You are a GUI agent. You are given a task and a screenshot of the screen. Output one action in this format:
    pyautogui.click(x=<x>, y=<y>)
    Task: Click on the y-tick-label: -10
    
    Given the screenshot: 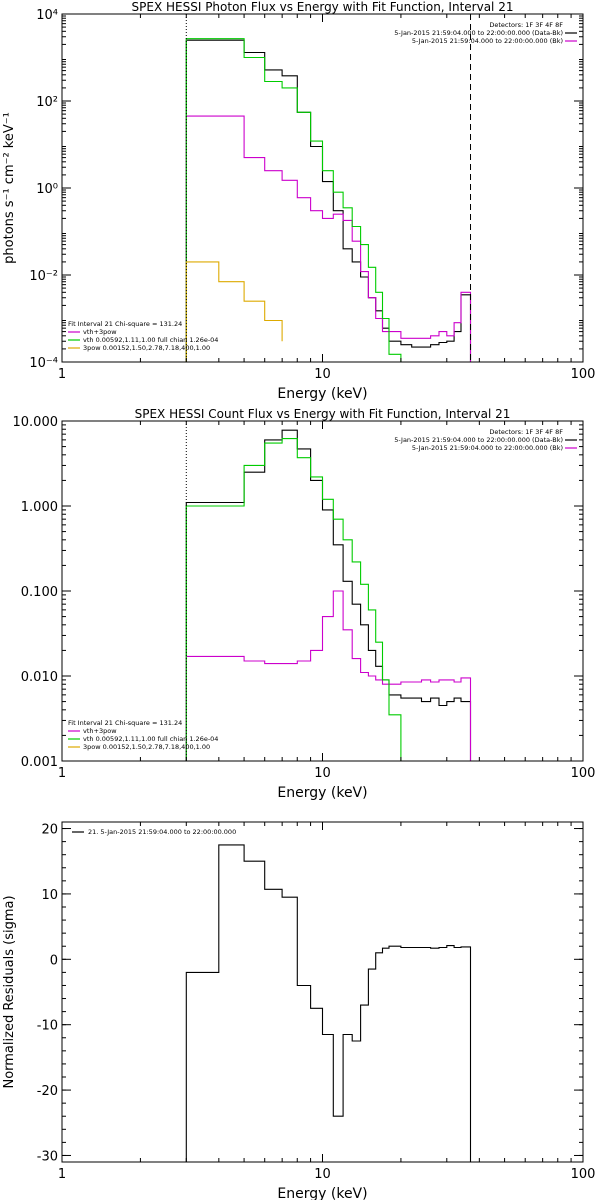 What is the action you would take?
    pyautogui.click(x=47, y=1026)
    